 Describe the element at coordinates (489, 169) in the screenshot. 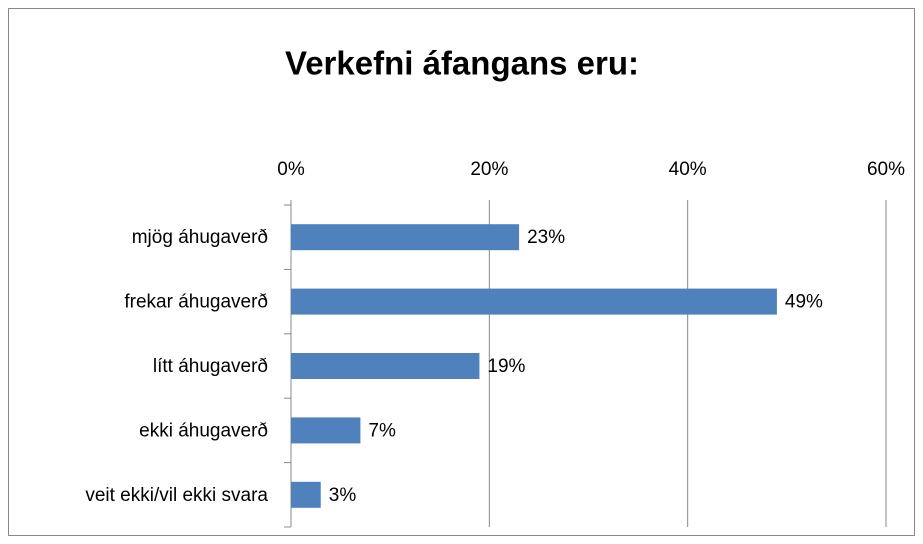

I see `x-tick-label: 20%` at that location.